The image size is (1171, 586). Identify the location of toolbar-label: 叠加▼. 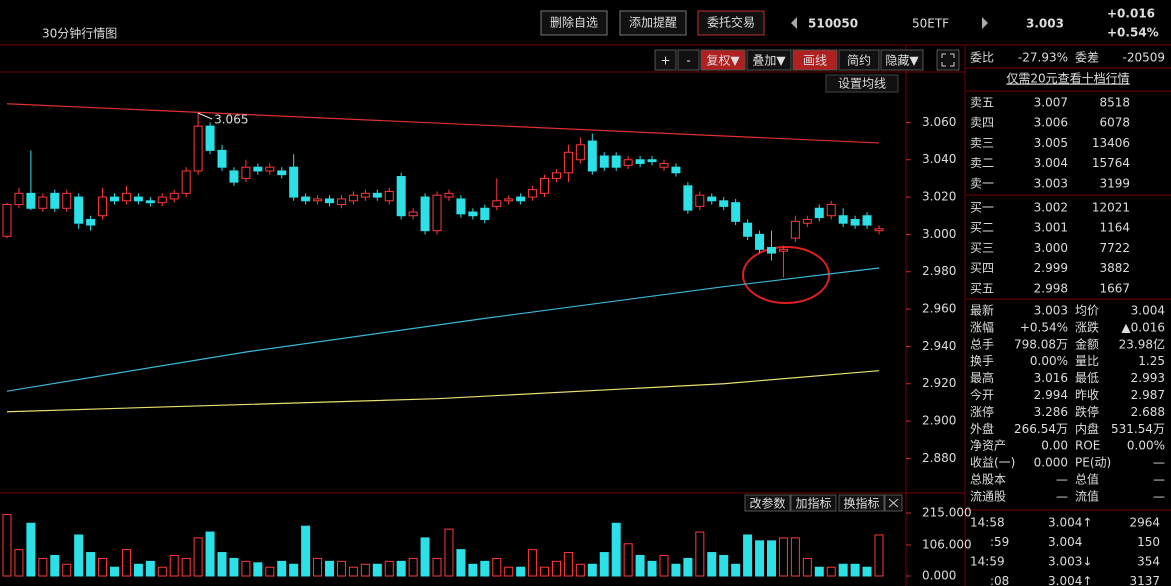
(769, 61).